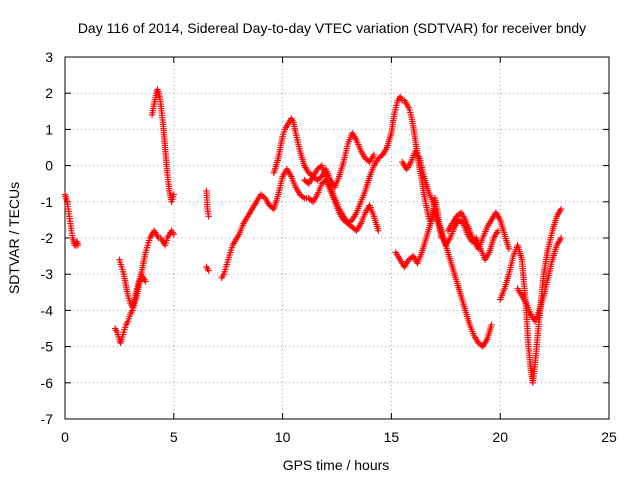 The image size is (640, 480). What do you see at coordinates (47, 419) in the screenshot?
I see `y-tick-label: -7` at bounding box center [47, 419].